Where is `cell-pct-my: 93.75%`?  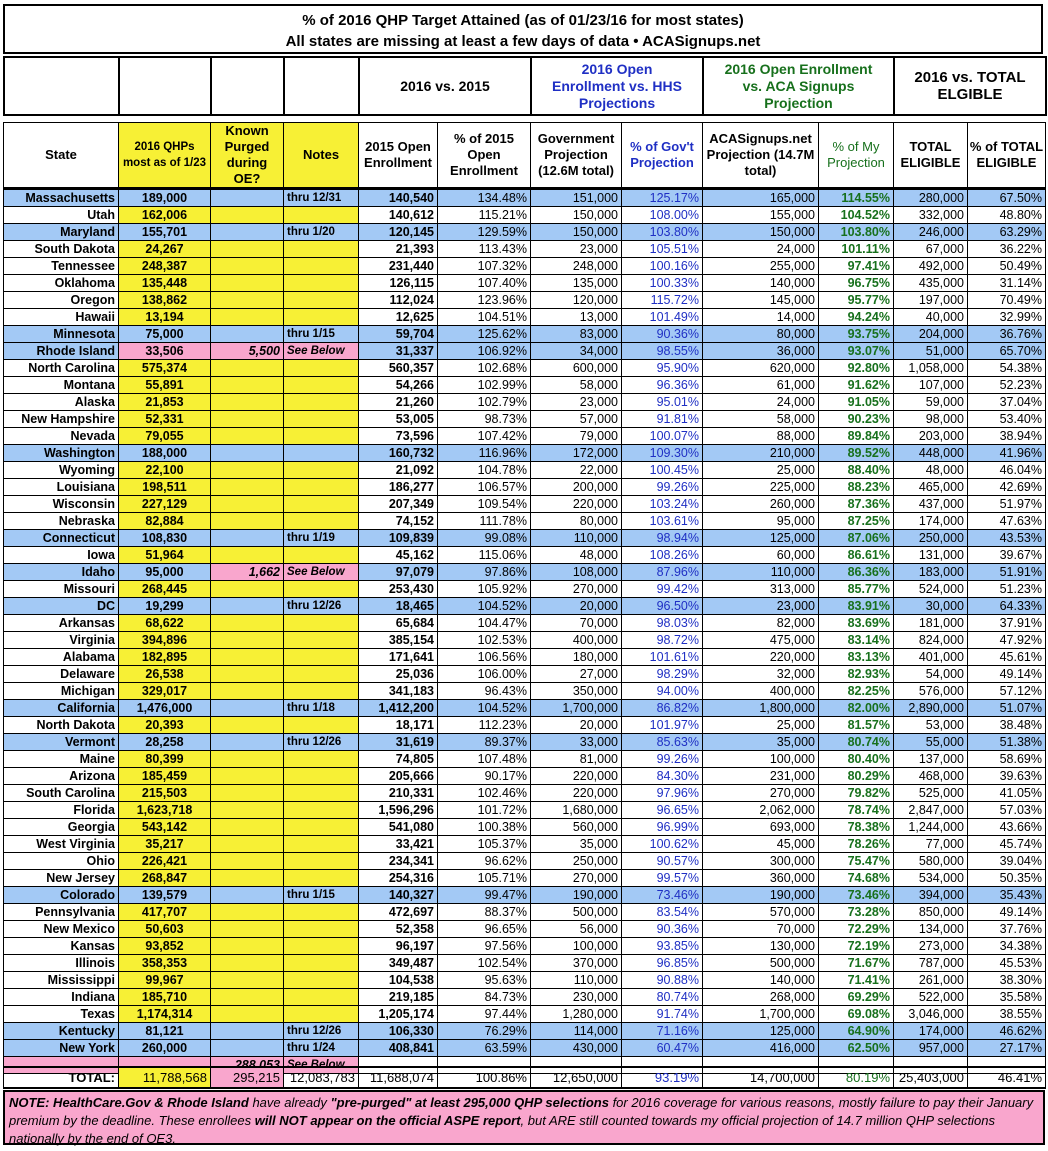
cell-pct-my: 93.75% is located at coordinates (856, 334).